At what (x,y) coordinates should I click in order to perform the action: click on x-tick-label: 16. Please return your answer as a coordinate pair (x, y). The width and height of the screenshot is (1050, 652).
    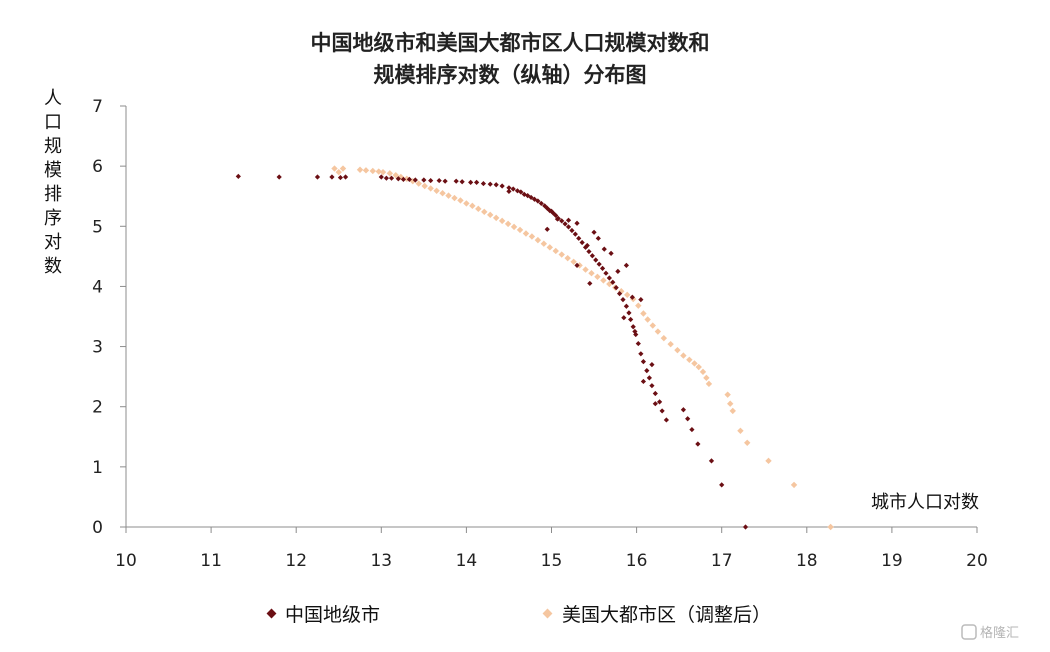
    Looking at the image, I should click on (637, 561).